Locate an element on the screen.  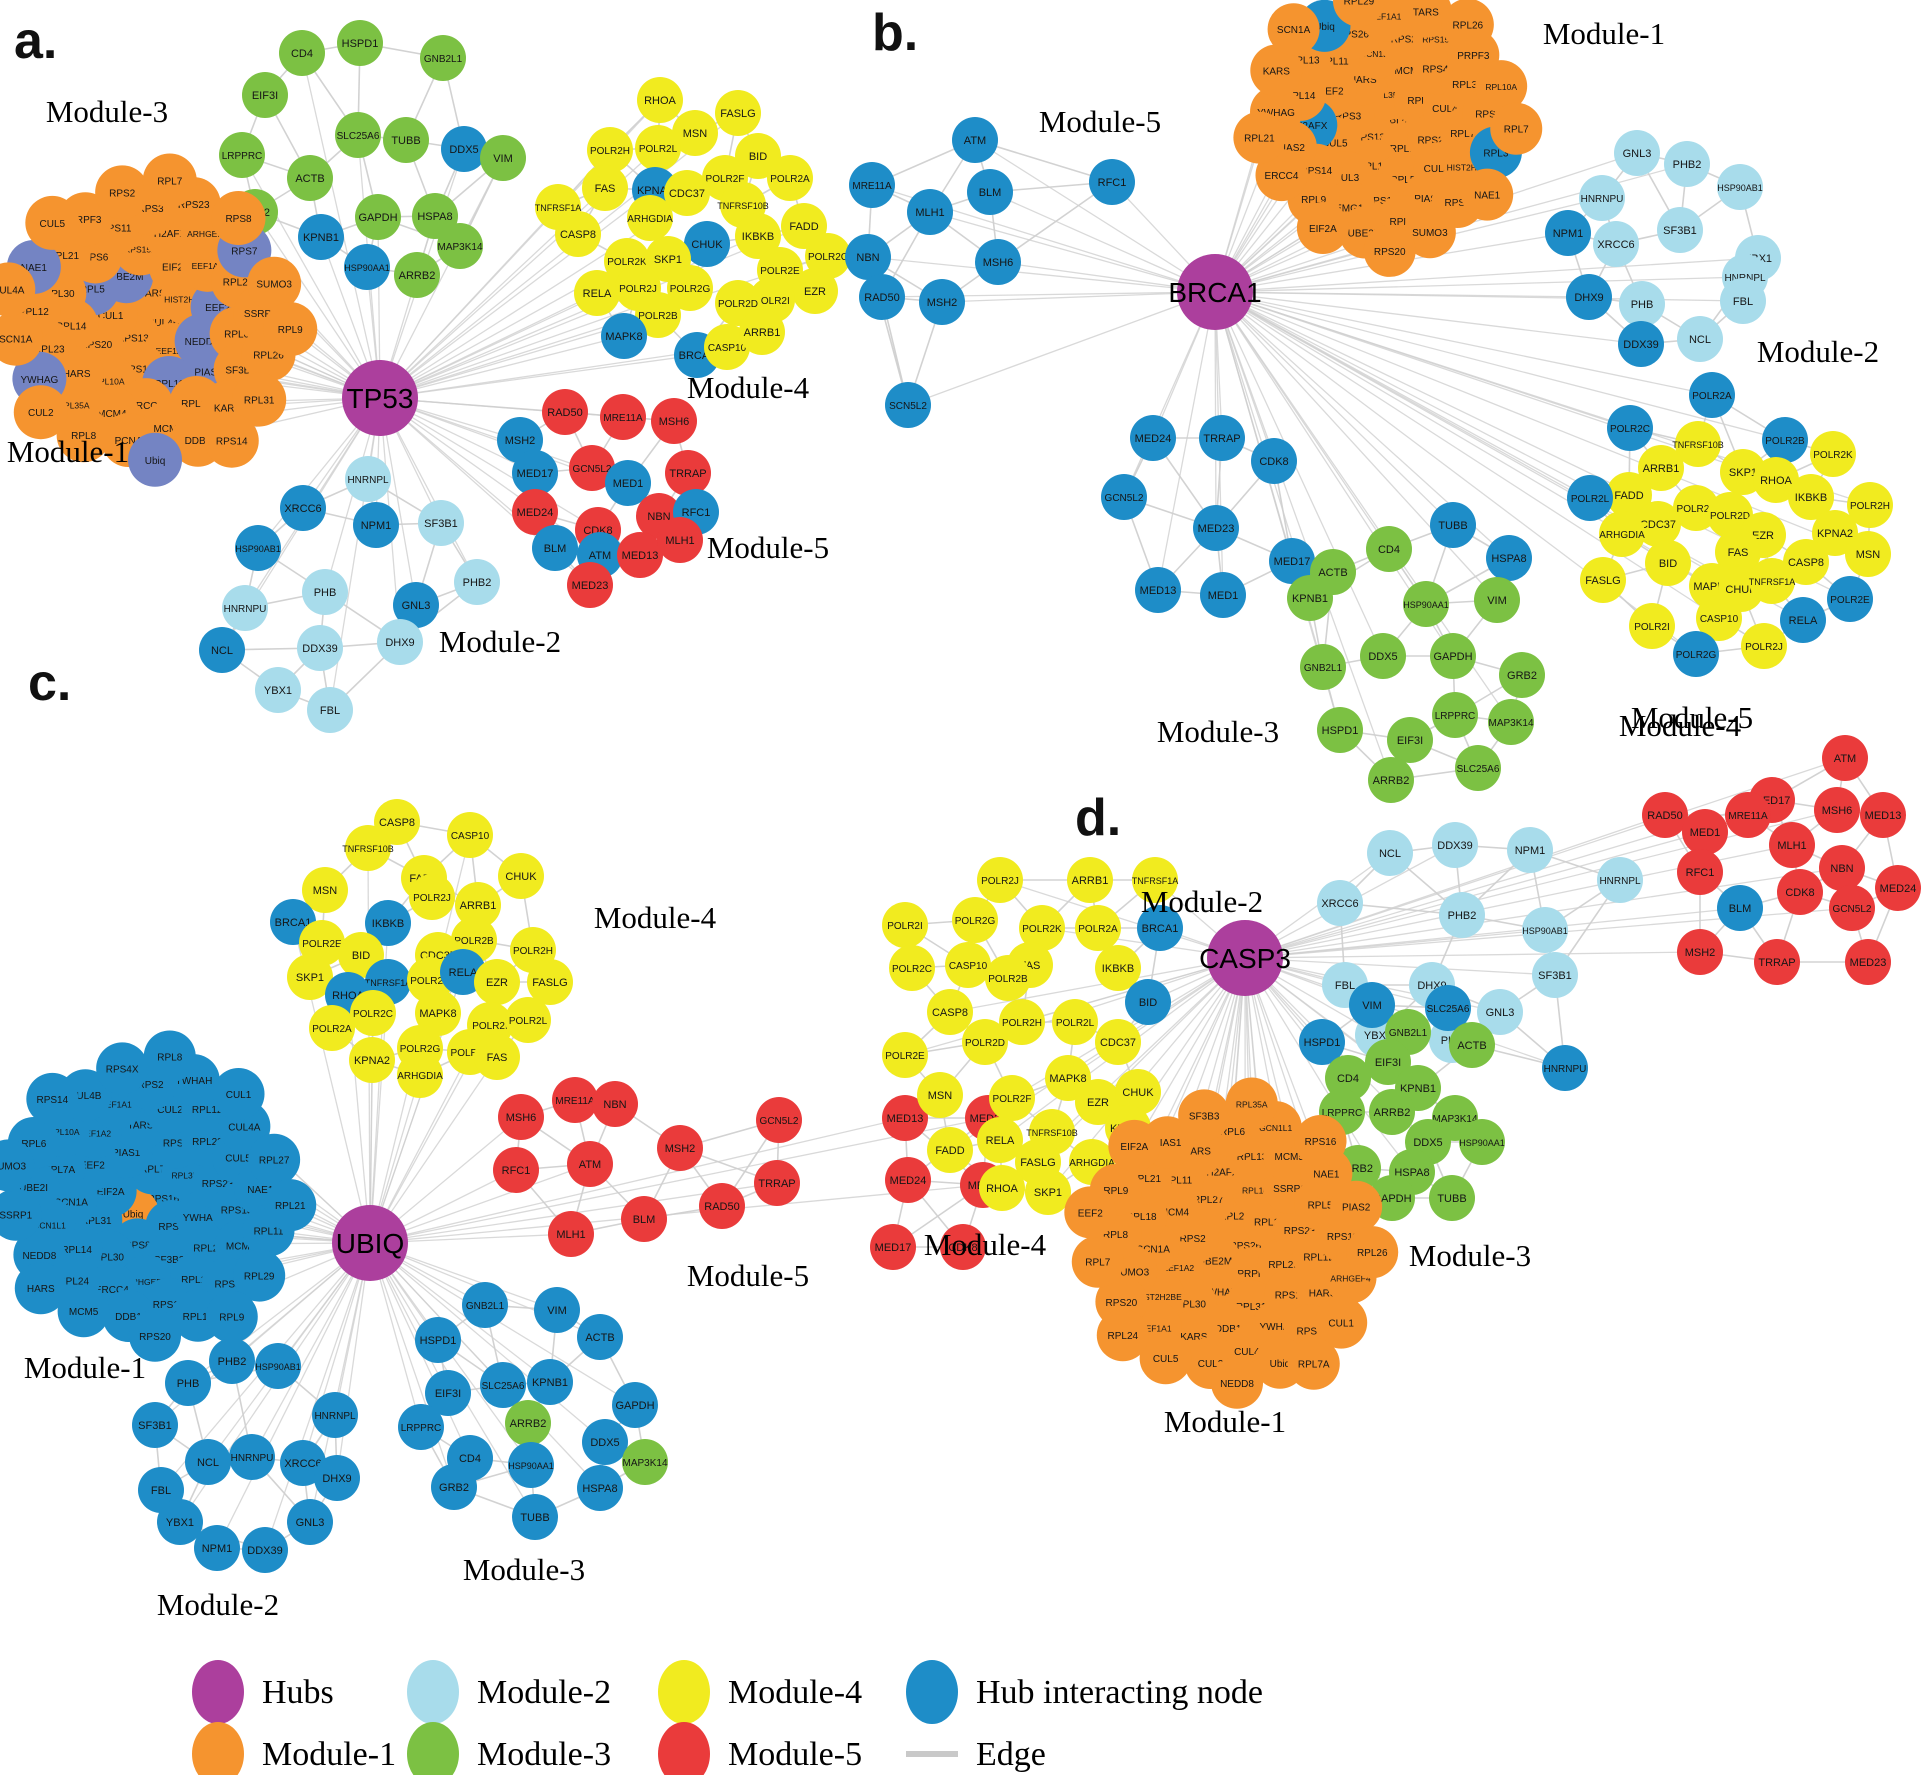
node-d-POLR2E: POLR2E is located at coordinates (905, 1055).